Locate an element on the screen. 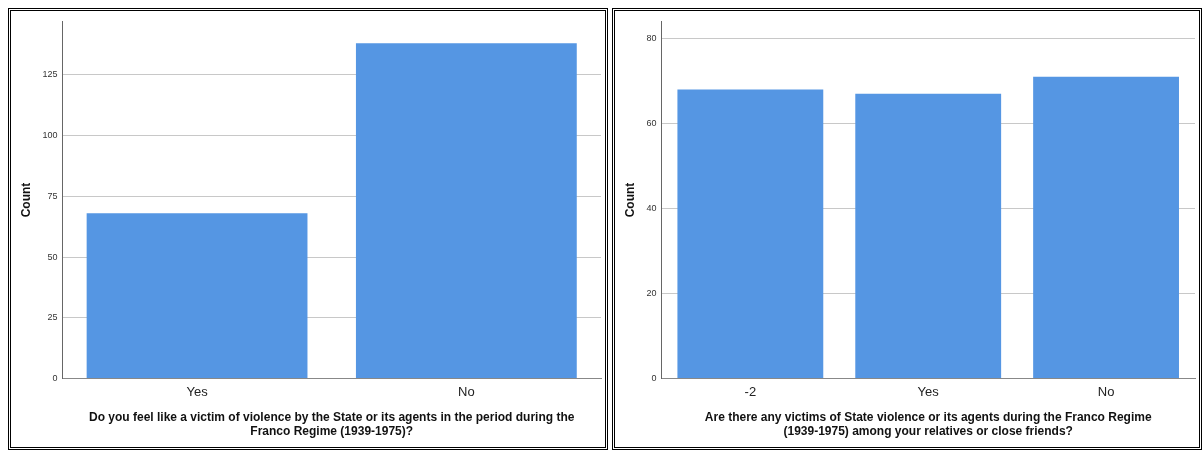 Image resolution: width=1204 pixels, height=464 pixels. y-tick-label: 50 is located at coordinates (52, 256).